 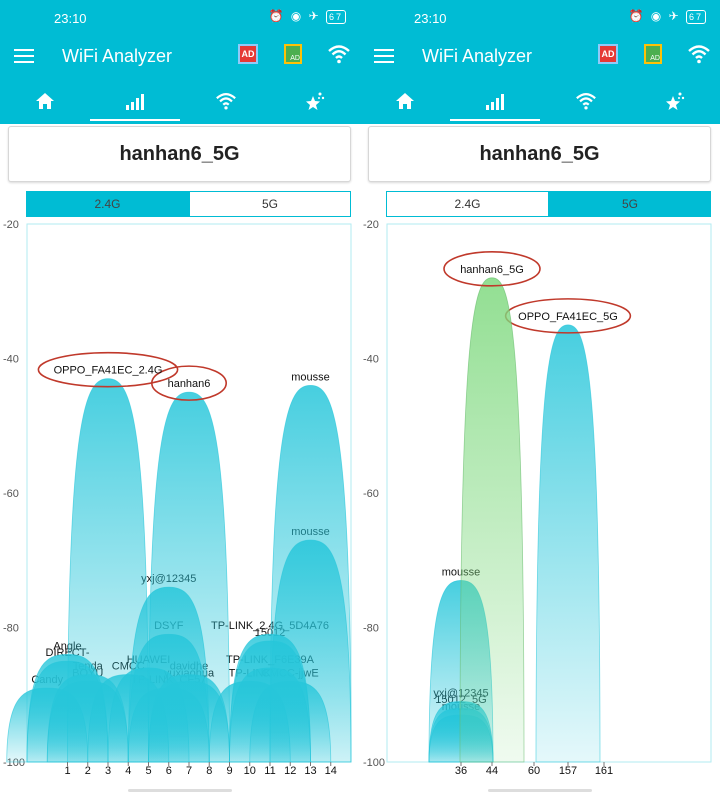 What do you see at coordinates (290, 771) in the screenshot?
I see `x-tick-label: 12` at bounding box center [290, 771].